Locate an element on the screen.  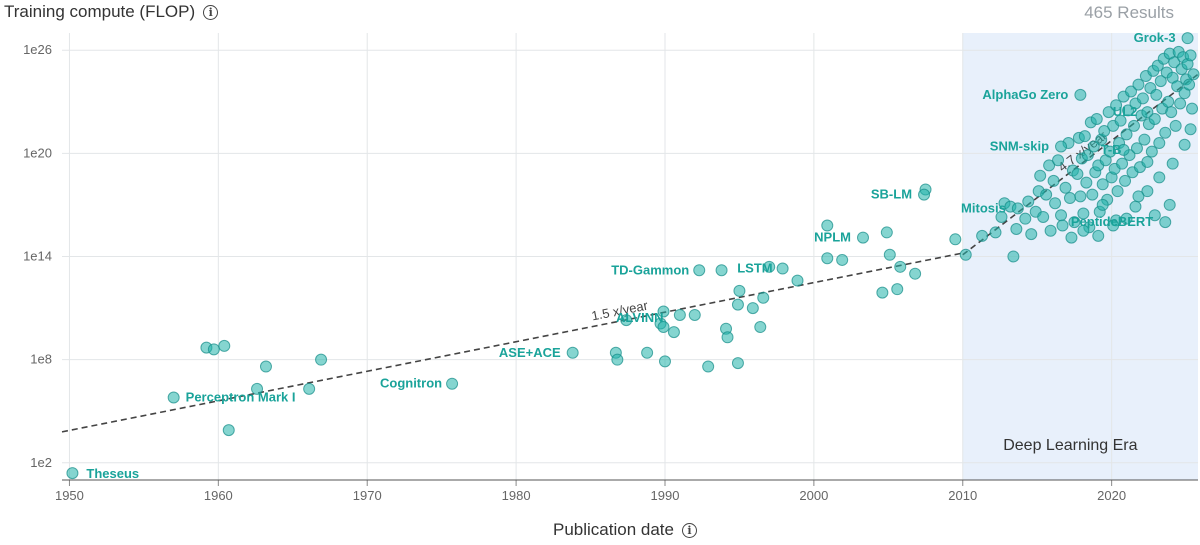
x-tick-label: 1950 is located at coordinates (69, 495).